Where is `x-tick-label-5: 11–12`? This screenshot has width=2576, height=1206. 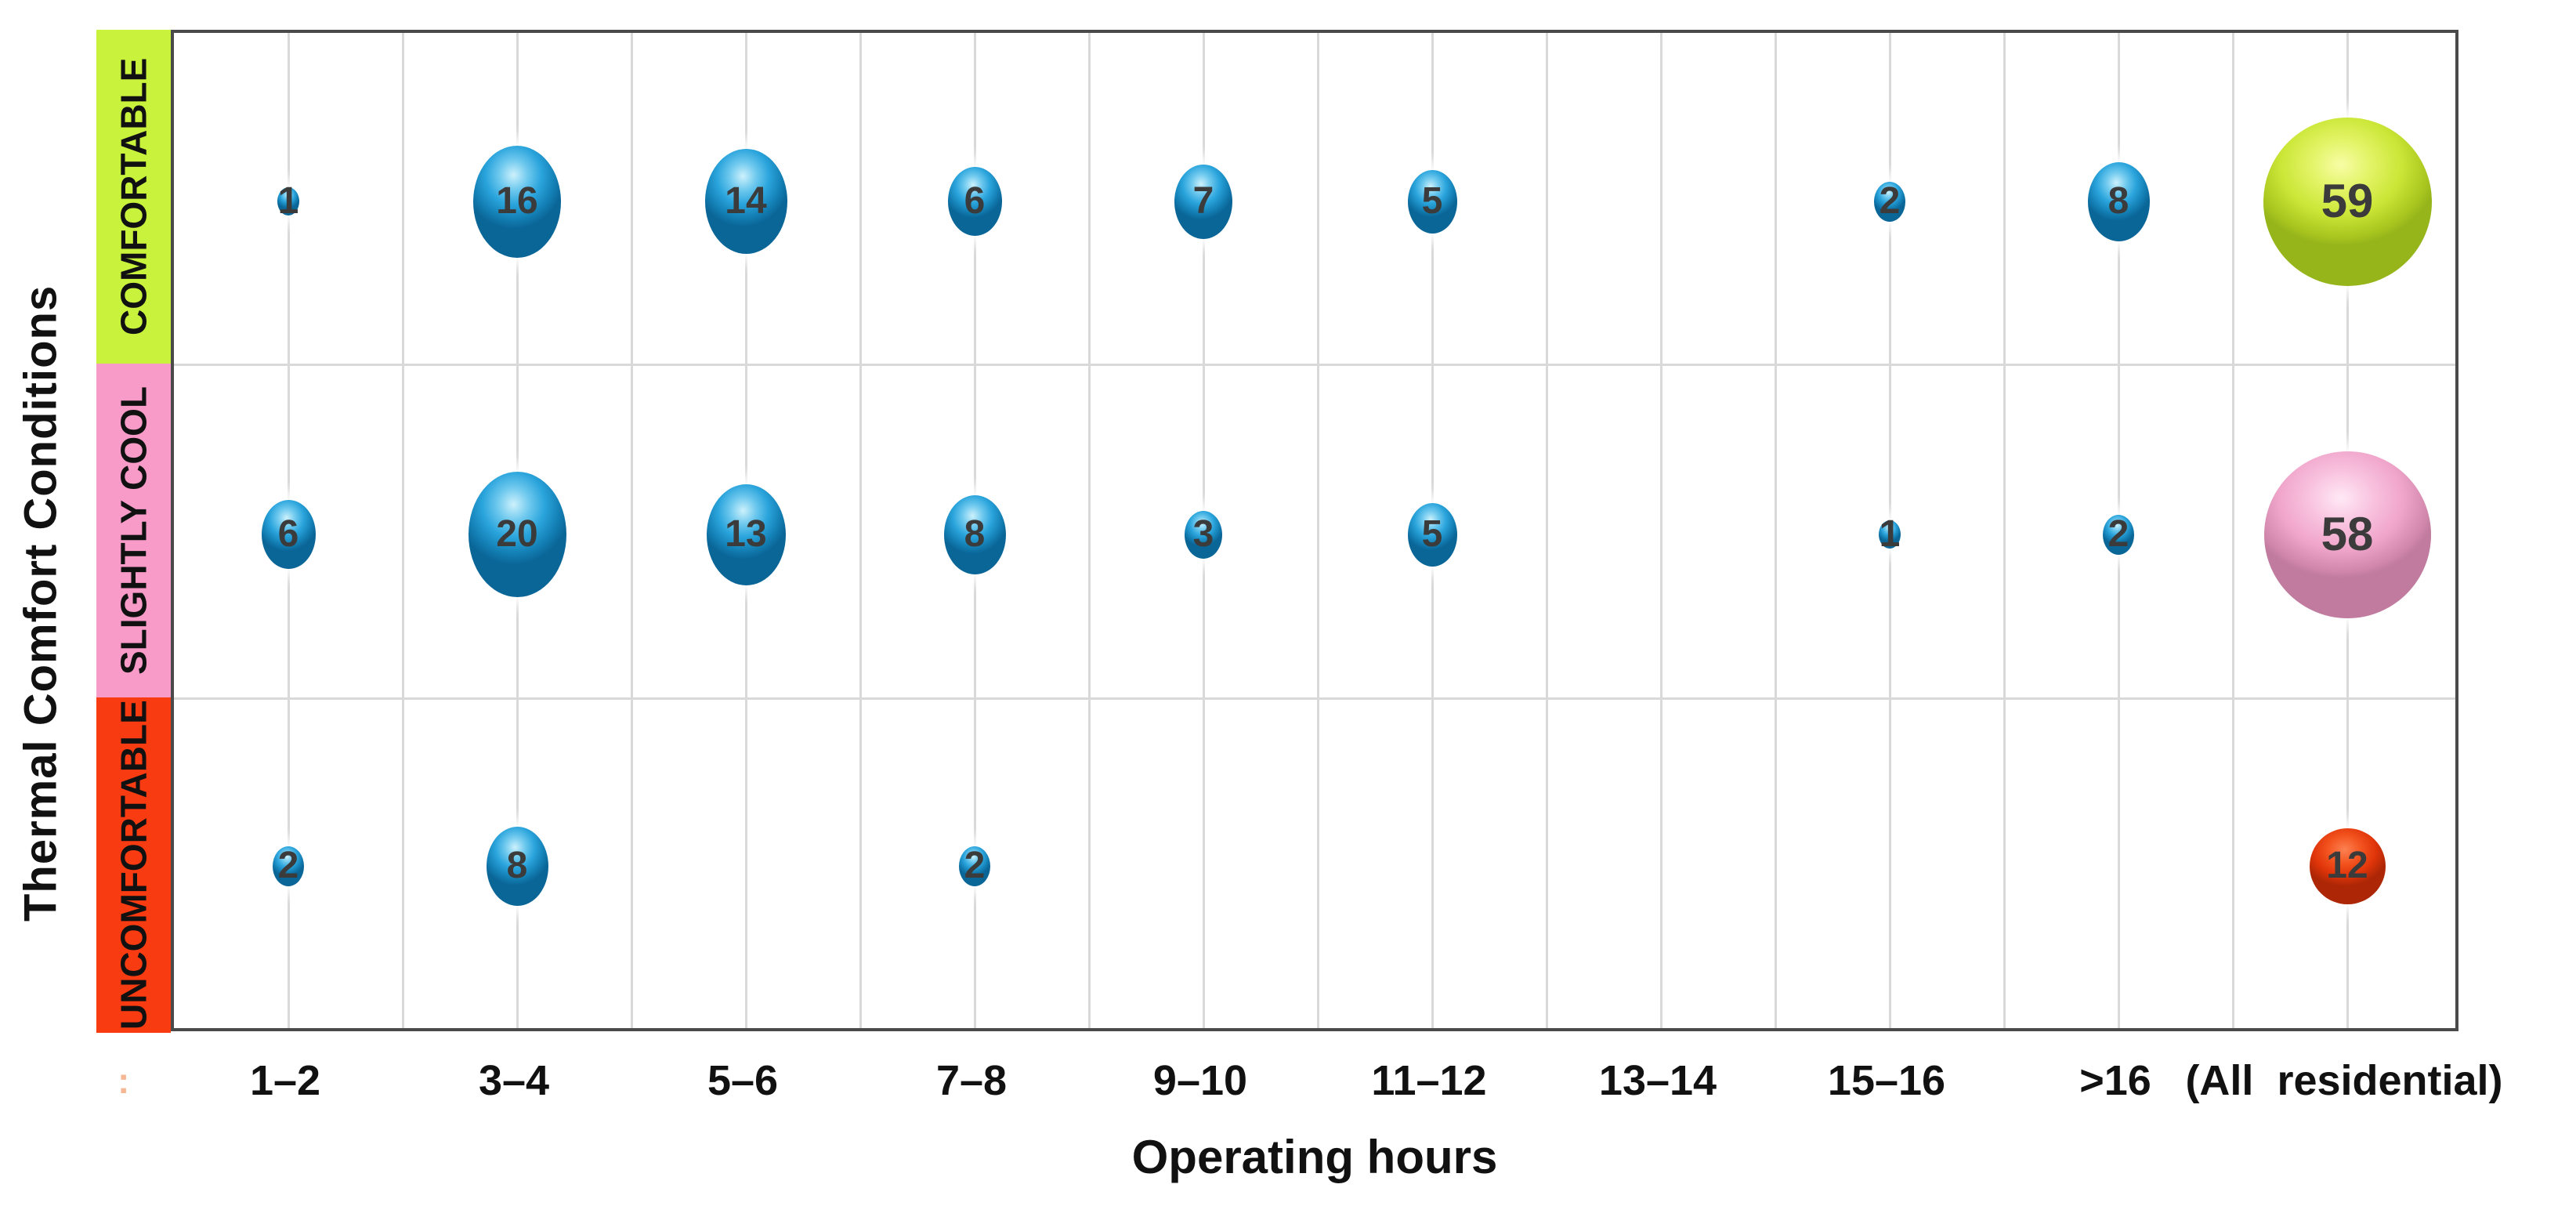
x-tick-label-5: 11–12 is located at coordinates (1429, 1080).